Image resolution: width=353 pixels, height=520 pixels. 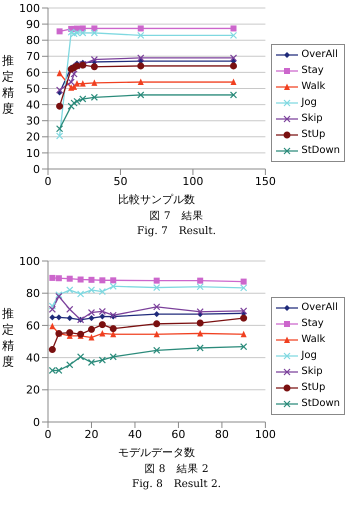 I want to click on y-tick-label: 30, so click(x=33, y=121).